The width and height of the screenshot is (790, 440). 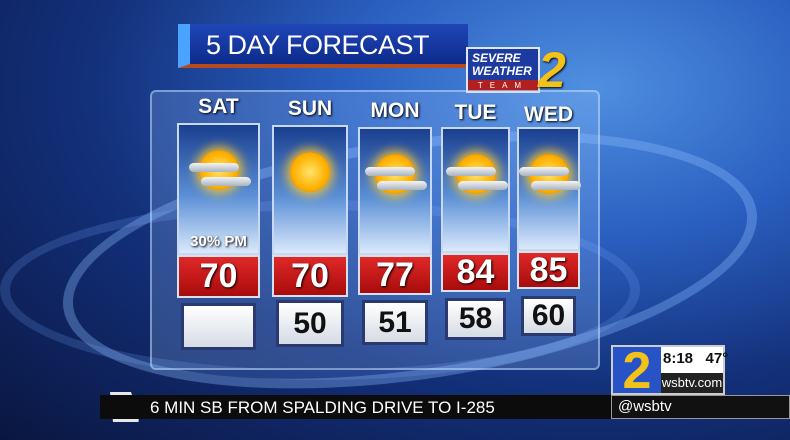 I want to click on time: 8:18, so click(x=678, y=358).